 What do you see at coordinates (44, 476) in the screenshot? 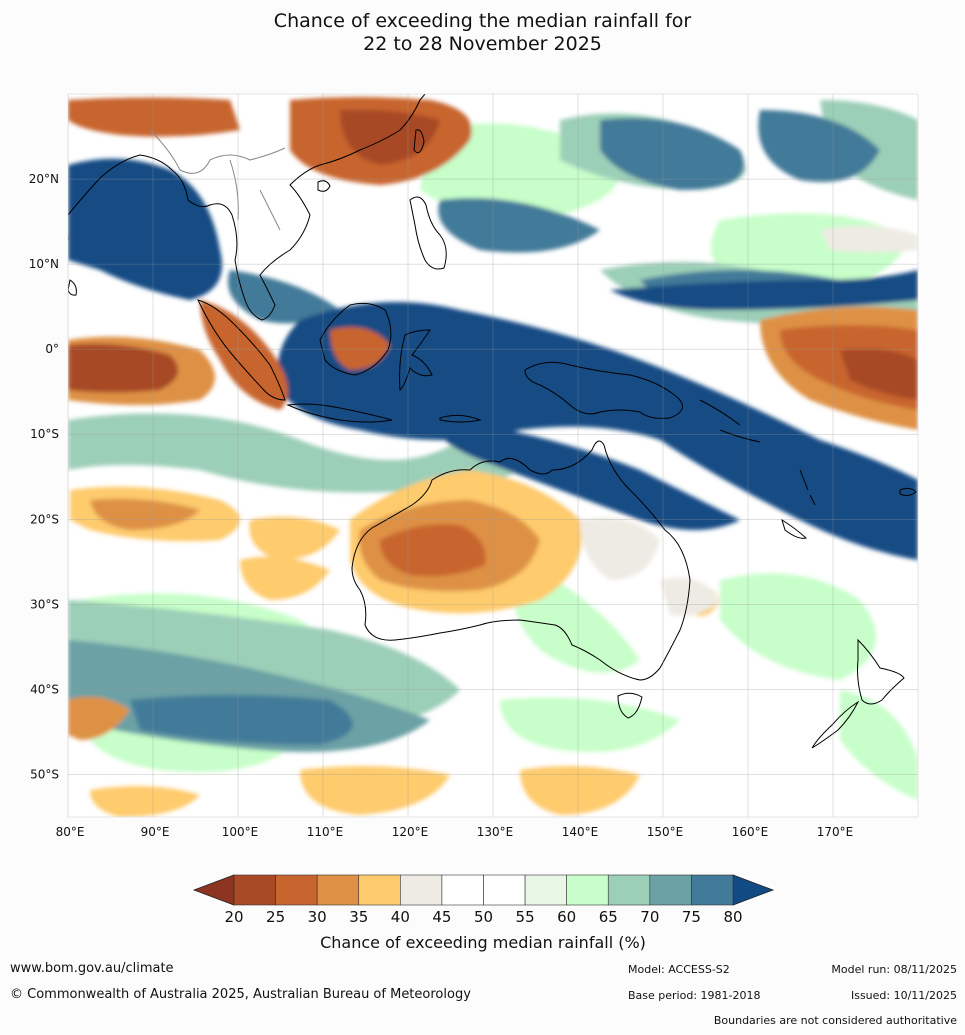
I see `latitude-labels: 20°N 10°N 0° 10°S 20°S 30°S 40°S 50°S` at bounding box center [44, 476].